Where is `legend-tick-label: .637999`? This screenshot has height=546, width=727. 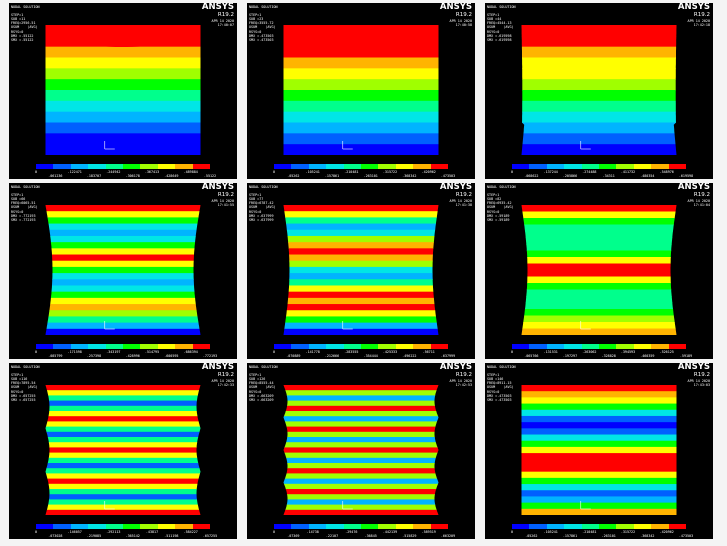 legend-tick-label: .637999 is located at coordinates (448, 356).